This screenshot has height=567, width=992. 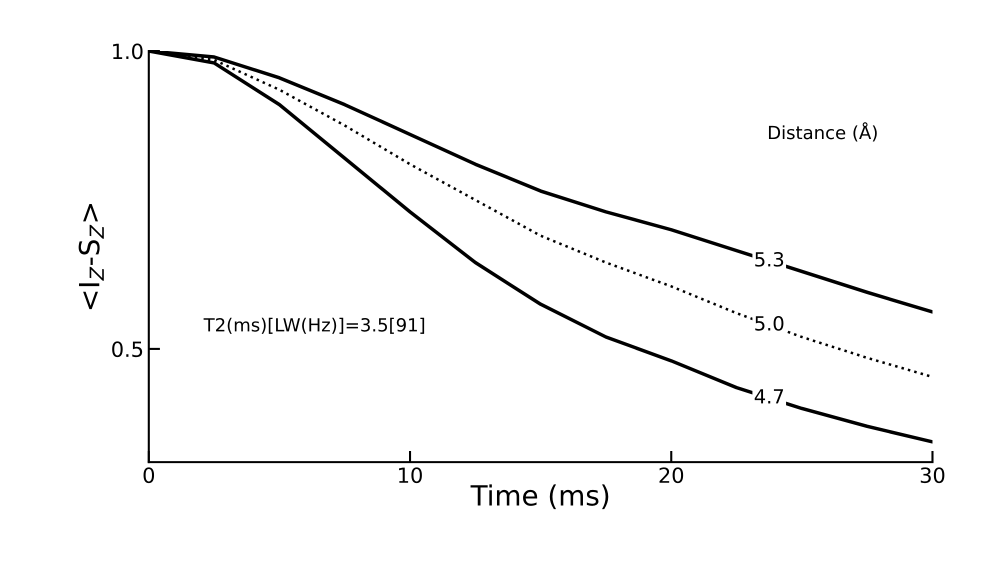 I want to click on x-tick-label: 30, so click(x=932, y=475).